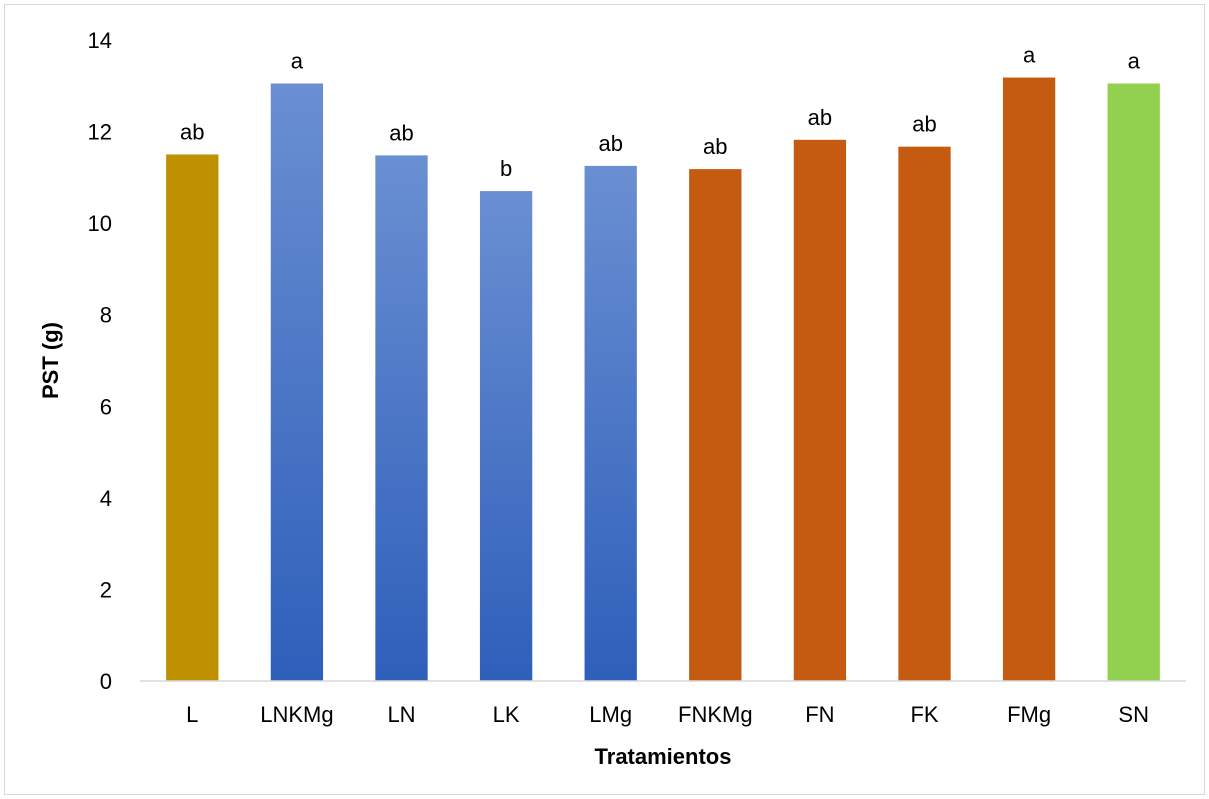 The width and height of the screenshot is (1209, 799). Describe the element at coordinates (401, 714) in the screenshot. I see `x-tick-label-LN: LN` at that location.